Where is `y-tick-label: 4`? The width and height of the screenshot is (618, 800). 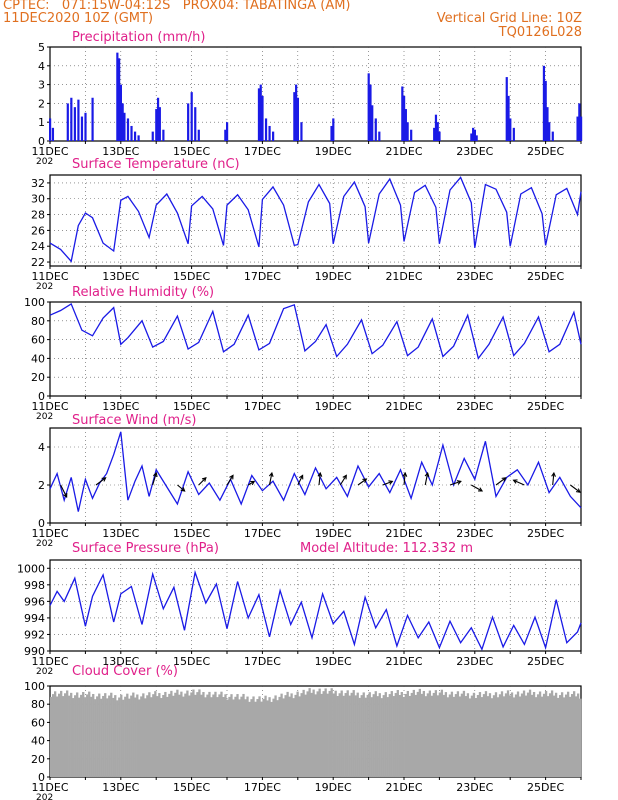
y-tick-label: 4 is located at coordinates (41, 66).